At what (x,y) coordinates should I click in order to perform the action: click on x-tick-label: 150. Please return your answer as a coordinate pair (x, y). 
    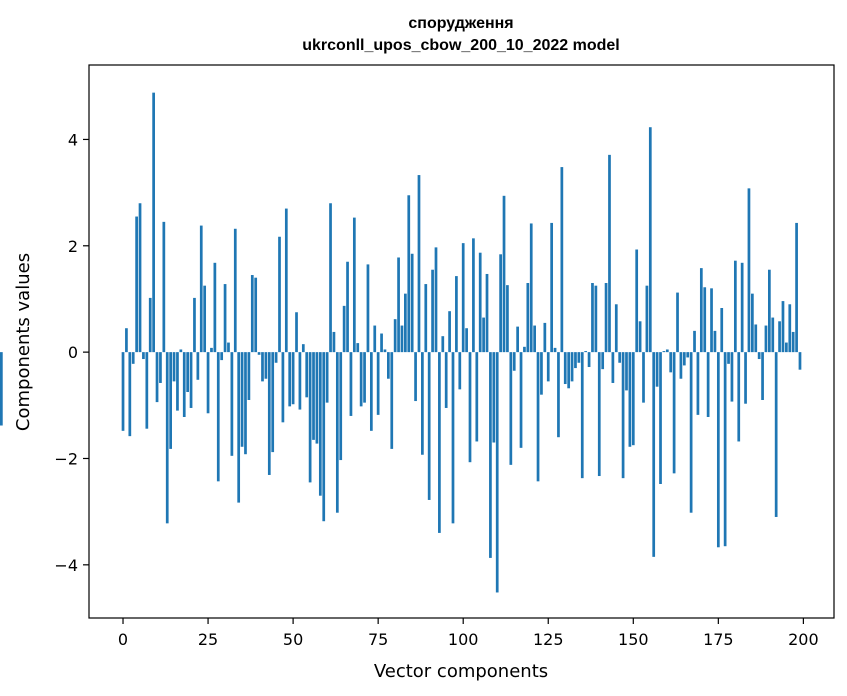
    Looking at the image, I should click on (633, 639).